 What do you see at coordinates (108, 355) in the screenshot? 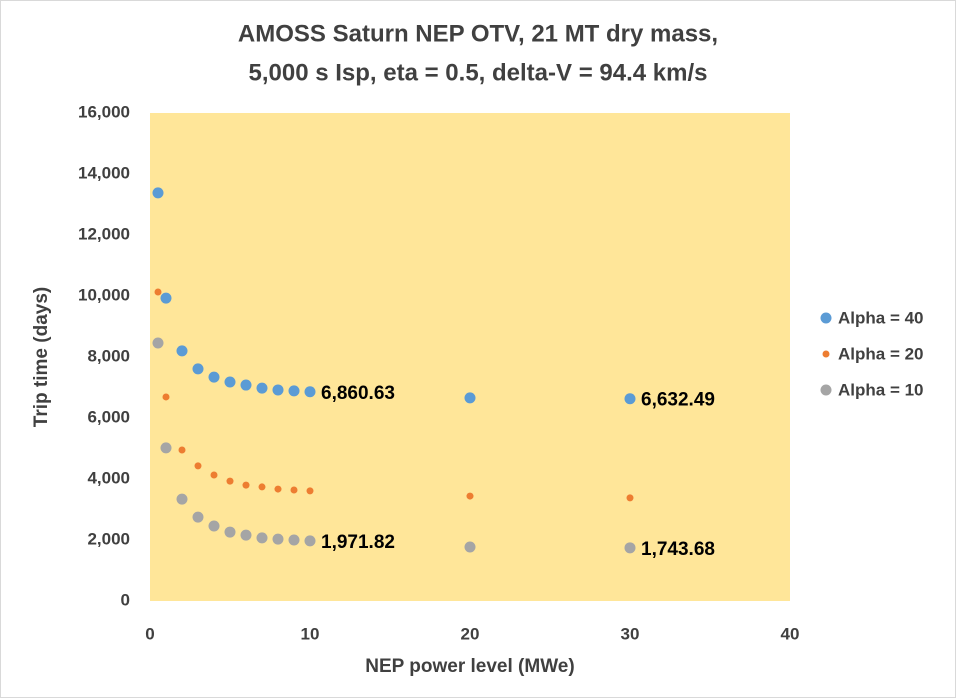
I see `y-tick-label: 8,000` at bounding box center [108, 355].